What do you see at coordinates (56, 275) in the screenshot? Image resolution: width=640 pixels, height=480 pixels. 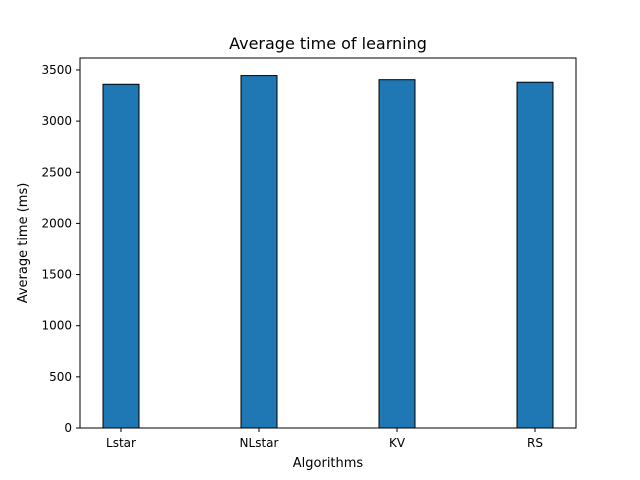 I see `y-tick-label: 1500` at bounding box center [56, 275].